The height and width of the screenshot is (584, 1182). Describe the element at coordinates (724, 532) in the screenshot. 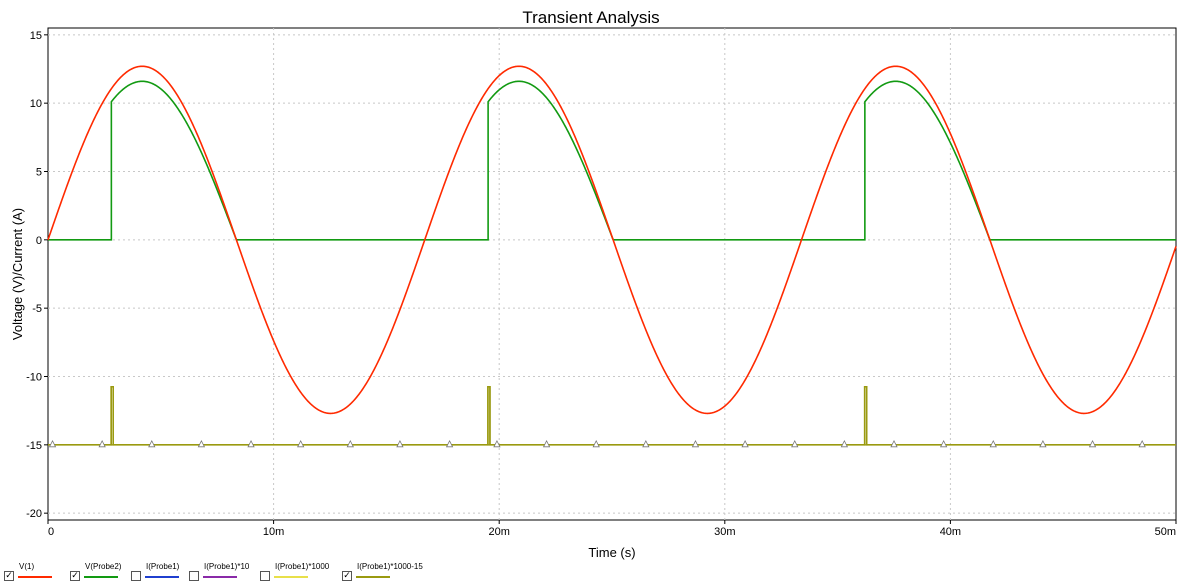

I see `x-tick-label: 30m` at that location.